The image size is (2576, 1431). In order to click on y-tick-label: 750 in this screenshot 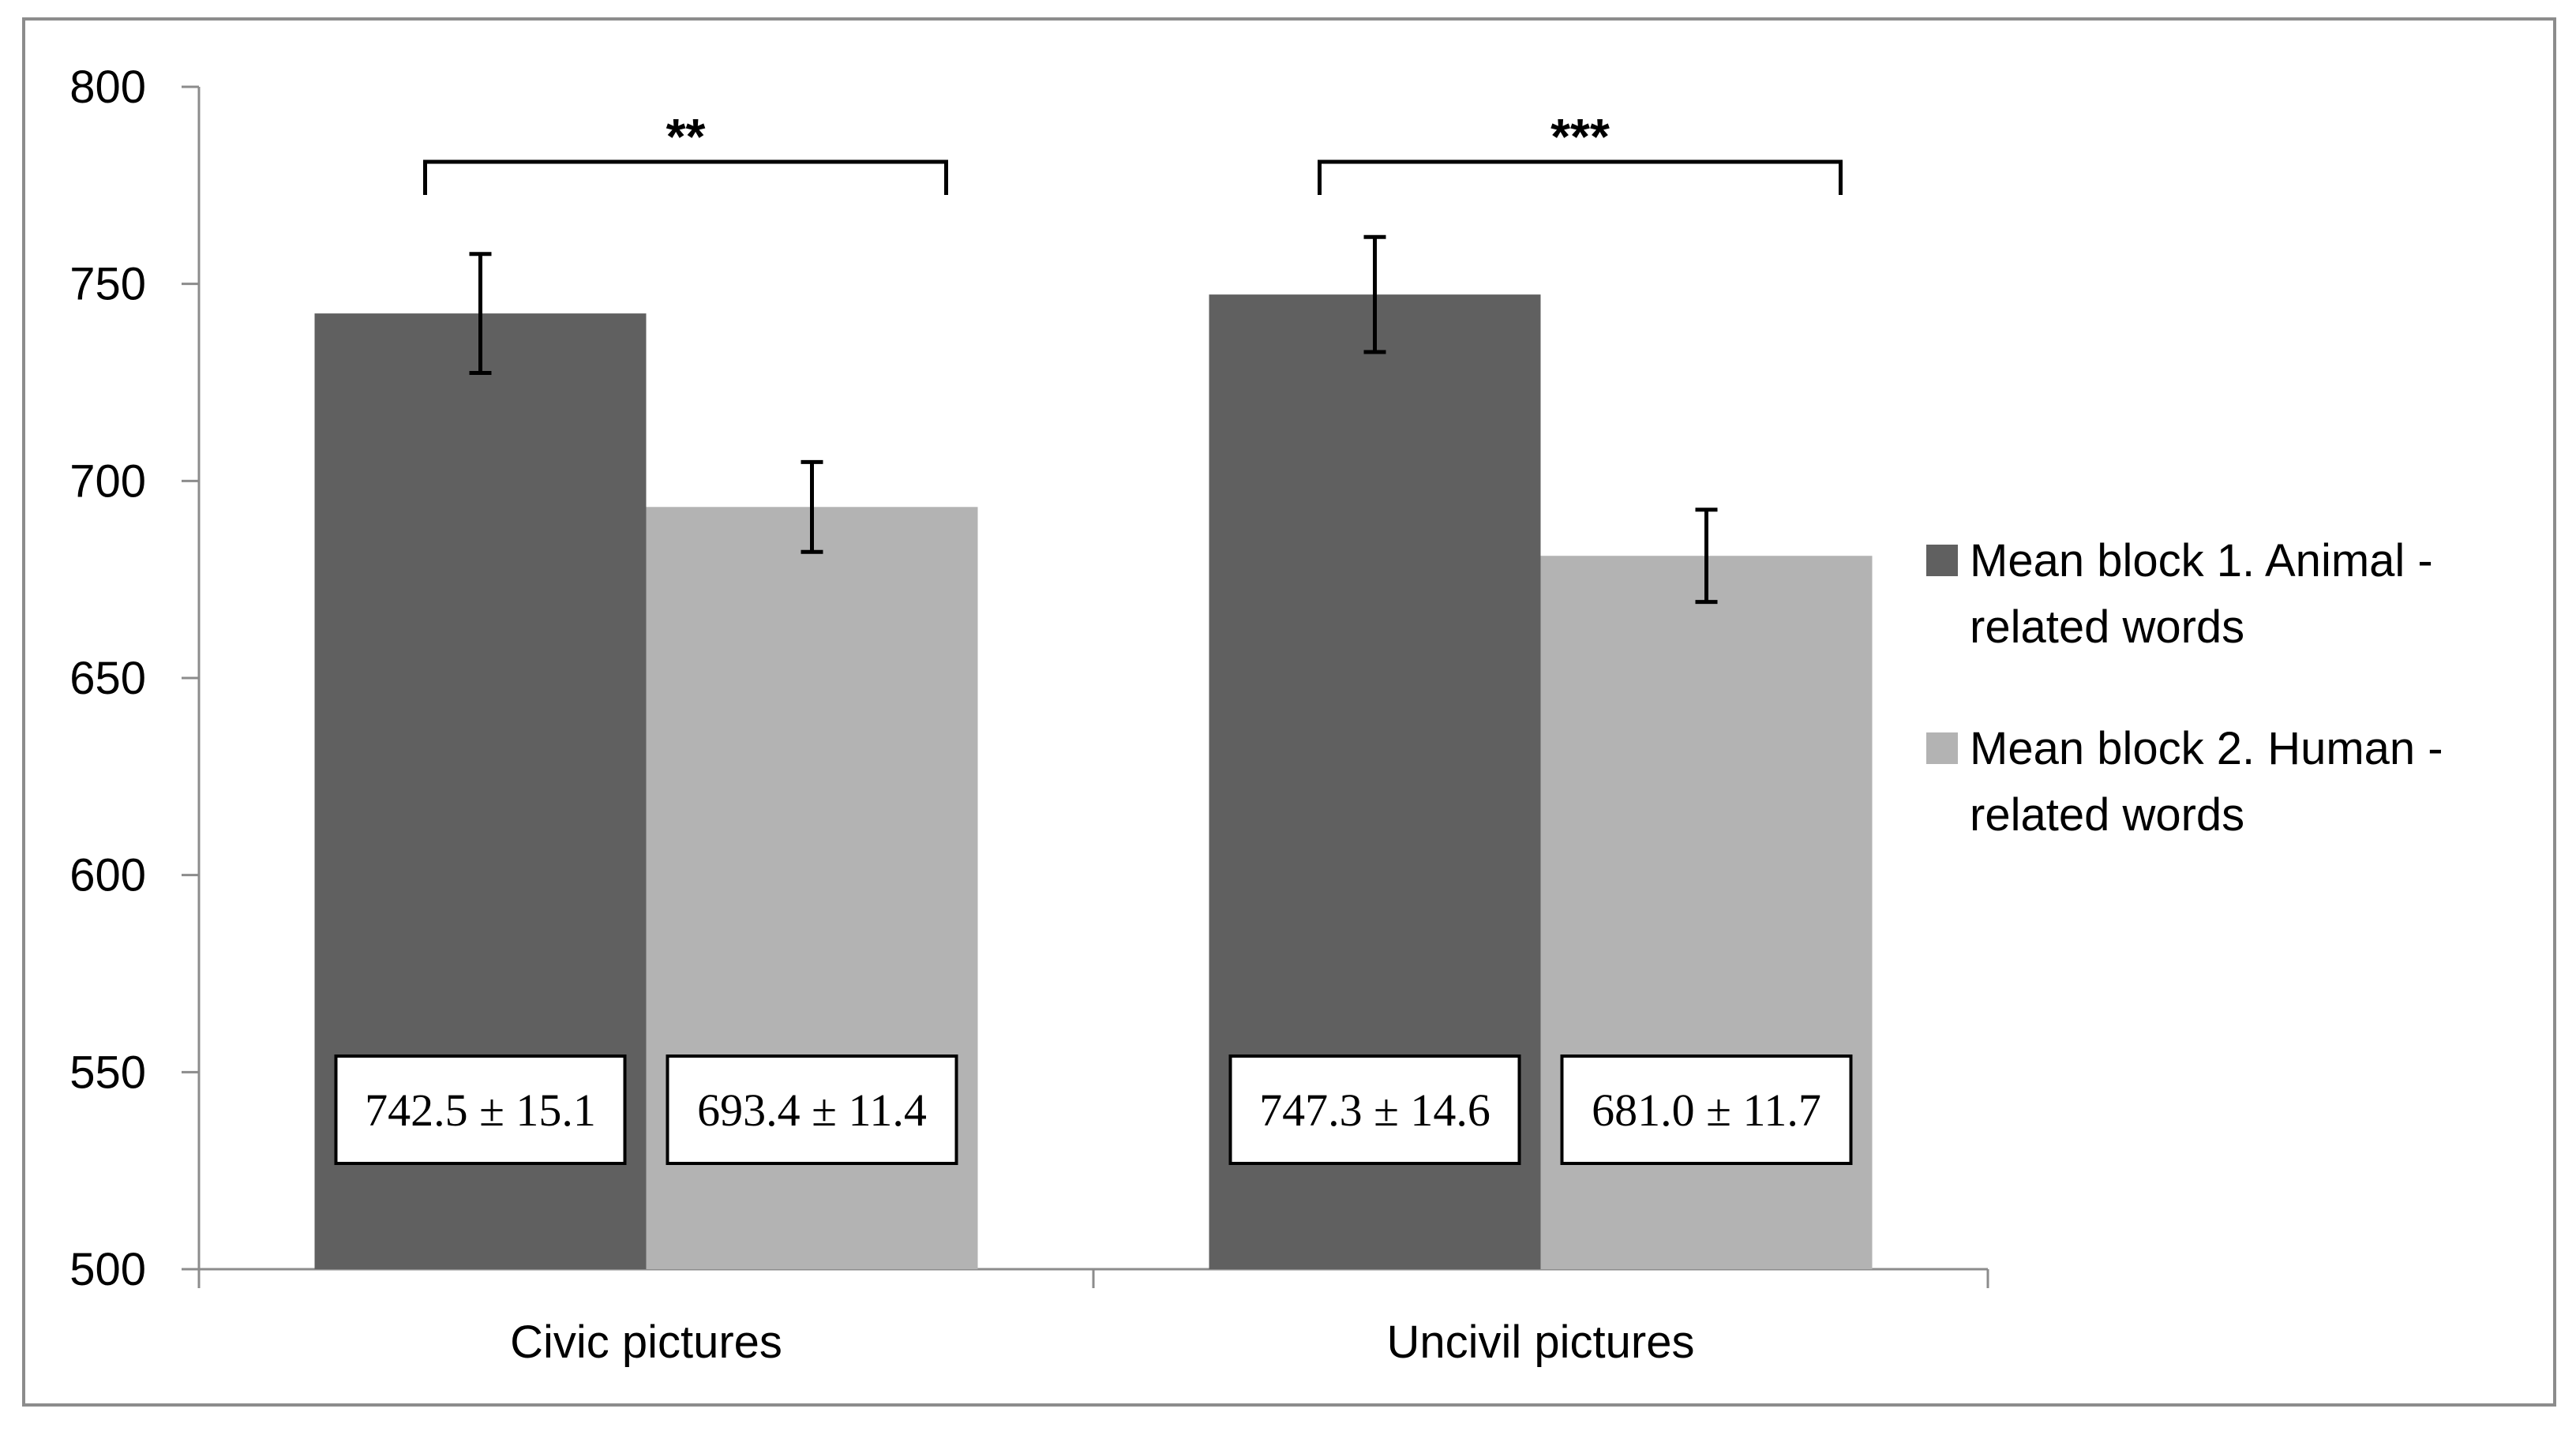, I will do `click(107, 284)`.